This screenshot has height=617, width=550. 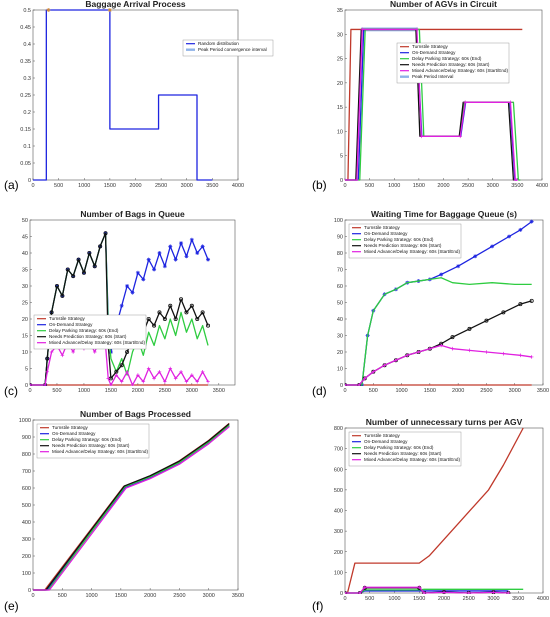 What do you see at coordinates (25, 421) in the screenshot?
I see `y-tick-label: 1000` at bounding box center [25, 421].